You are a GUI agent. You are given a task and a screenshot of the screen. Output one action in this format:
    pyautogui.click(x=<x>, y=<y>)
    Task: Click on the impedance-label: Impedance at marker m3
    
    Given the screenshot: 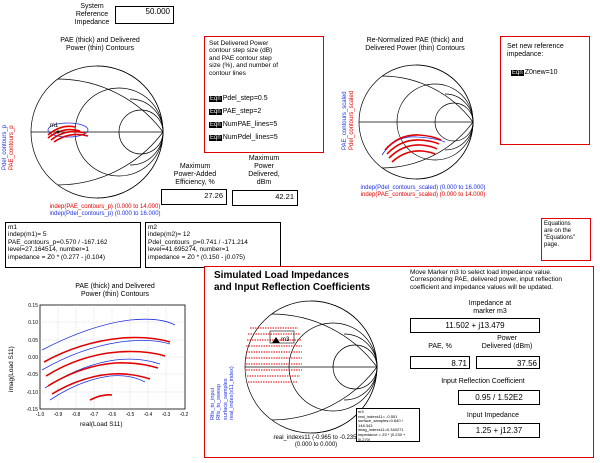 What is the action you would take?
    pyautogui.click(x=490, y=308)
    